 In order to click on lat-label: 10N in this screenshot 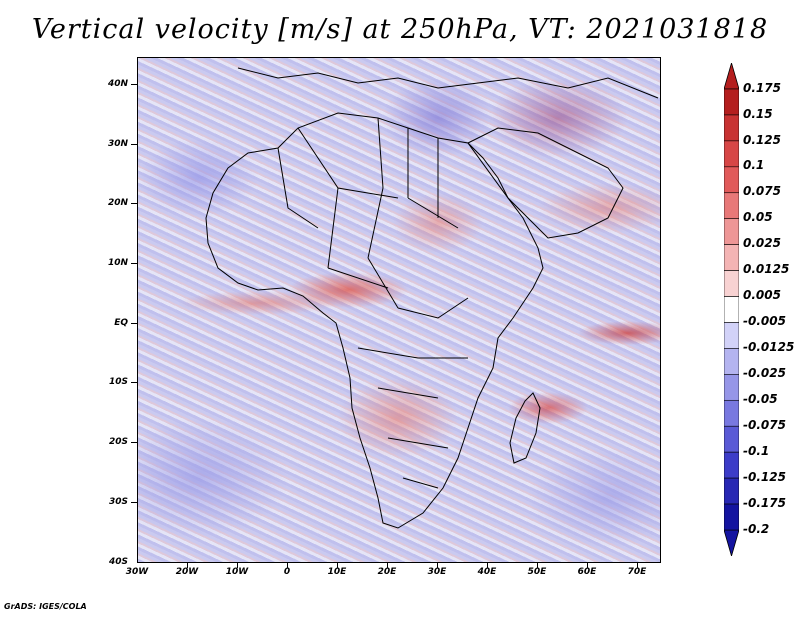, I will do `click(117, 263)`.